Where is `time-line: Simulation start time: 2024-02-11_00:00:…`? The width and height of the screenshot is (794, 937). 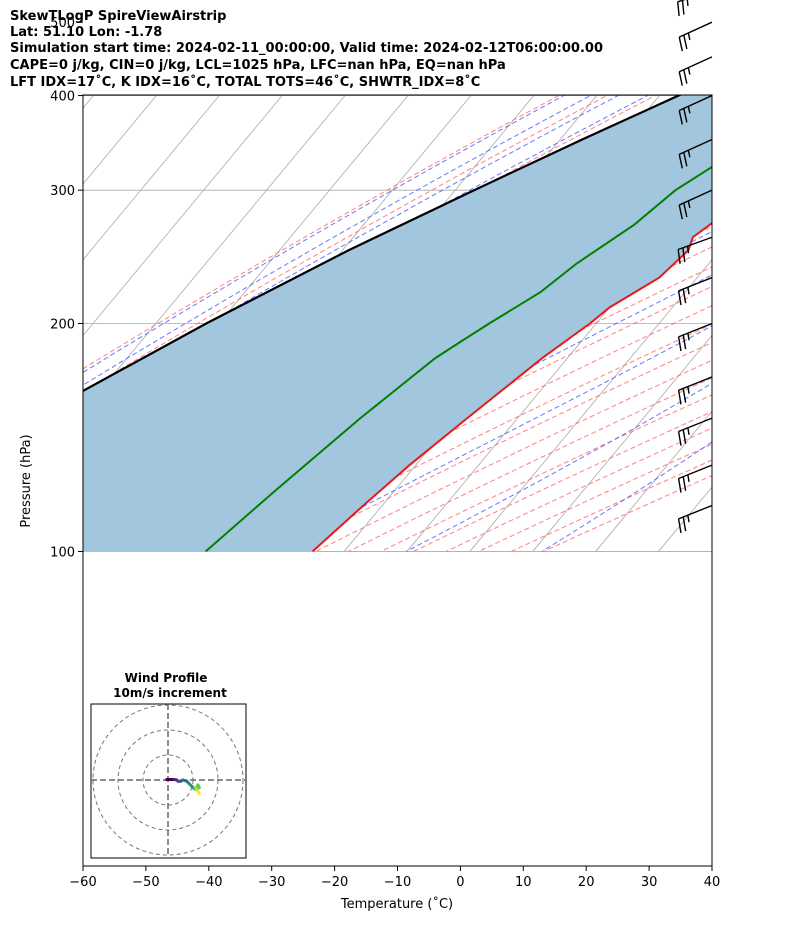
time-line: Simulation start time: 2024-02-11_00:00:… is located at coordinates (306, 48).